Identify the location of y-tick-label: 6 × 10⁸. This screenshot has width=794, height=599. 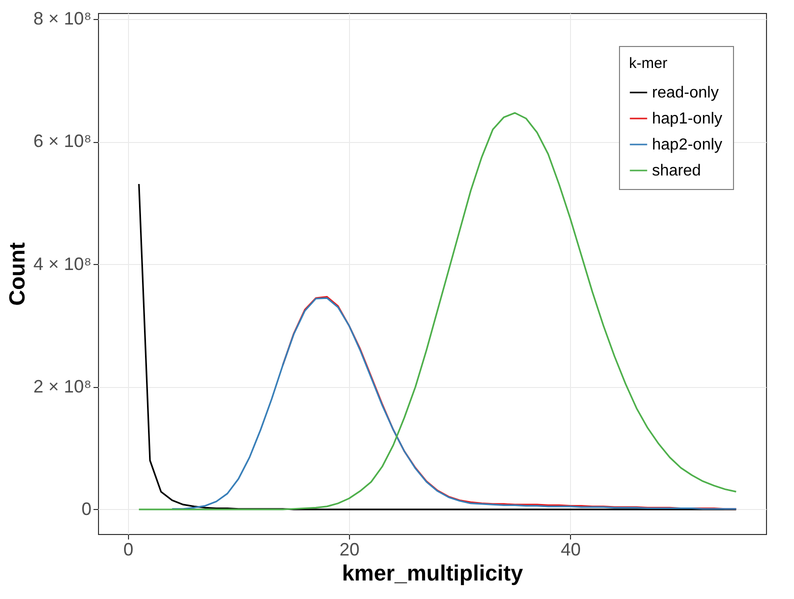
(62, 141).